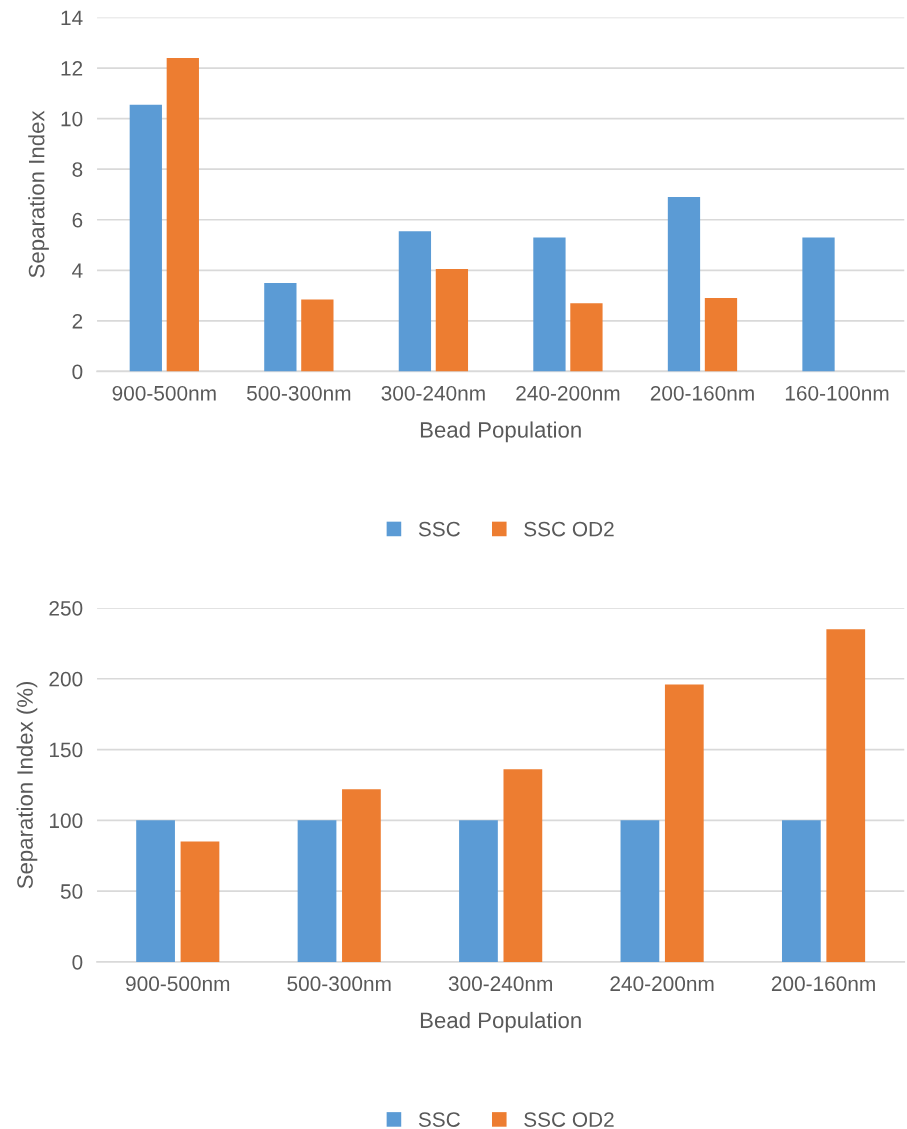 The image size is (907, 1129). Describe the element at coordinates (66, 821) in the screenshot. I see `y-tick-label: 100` at that location.